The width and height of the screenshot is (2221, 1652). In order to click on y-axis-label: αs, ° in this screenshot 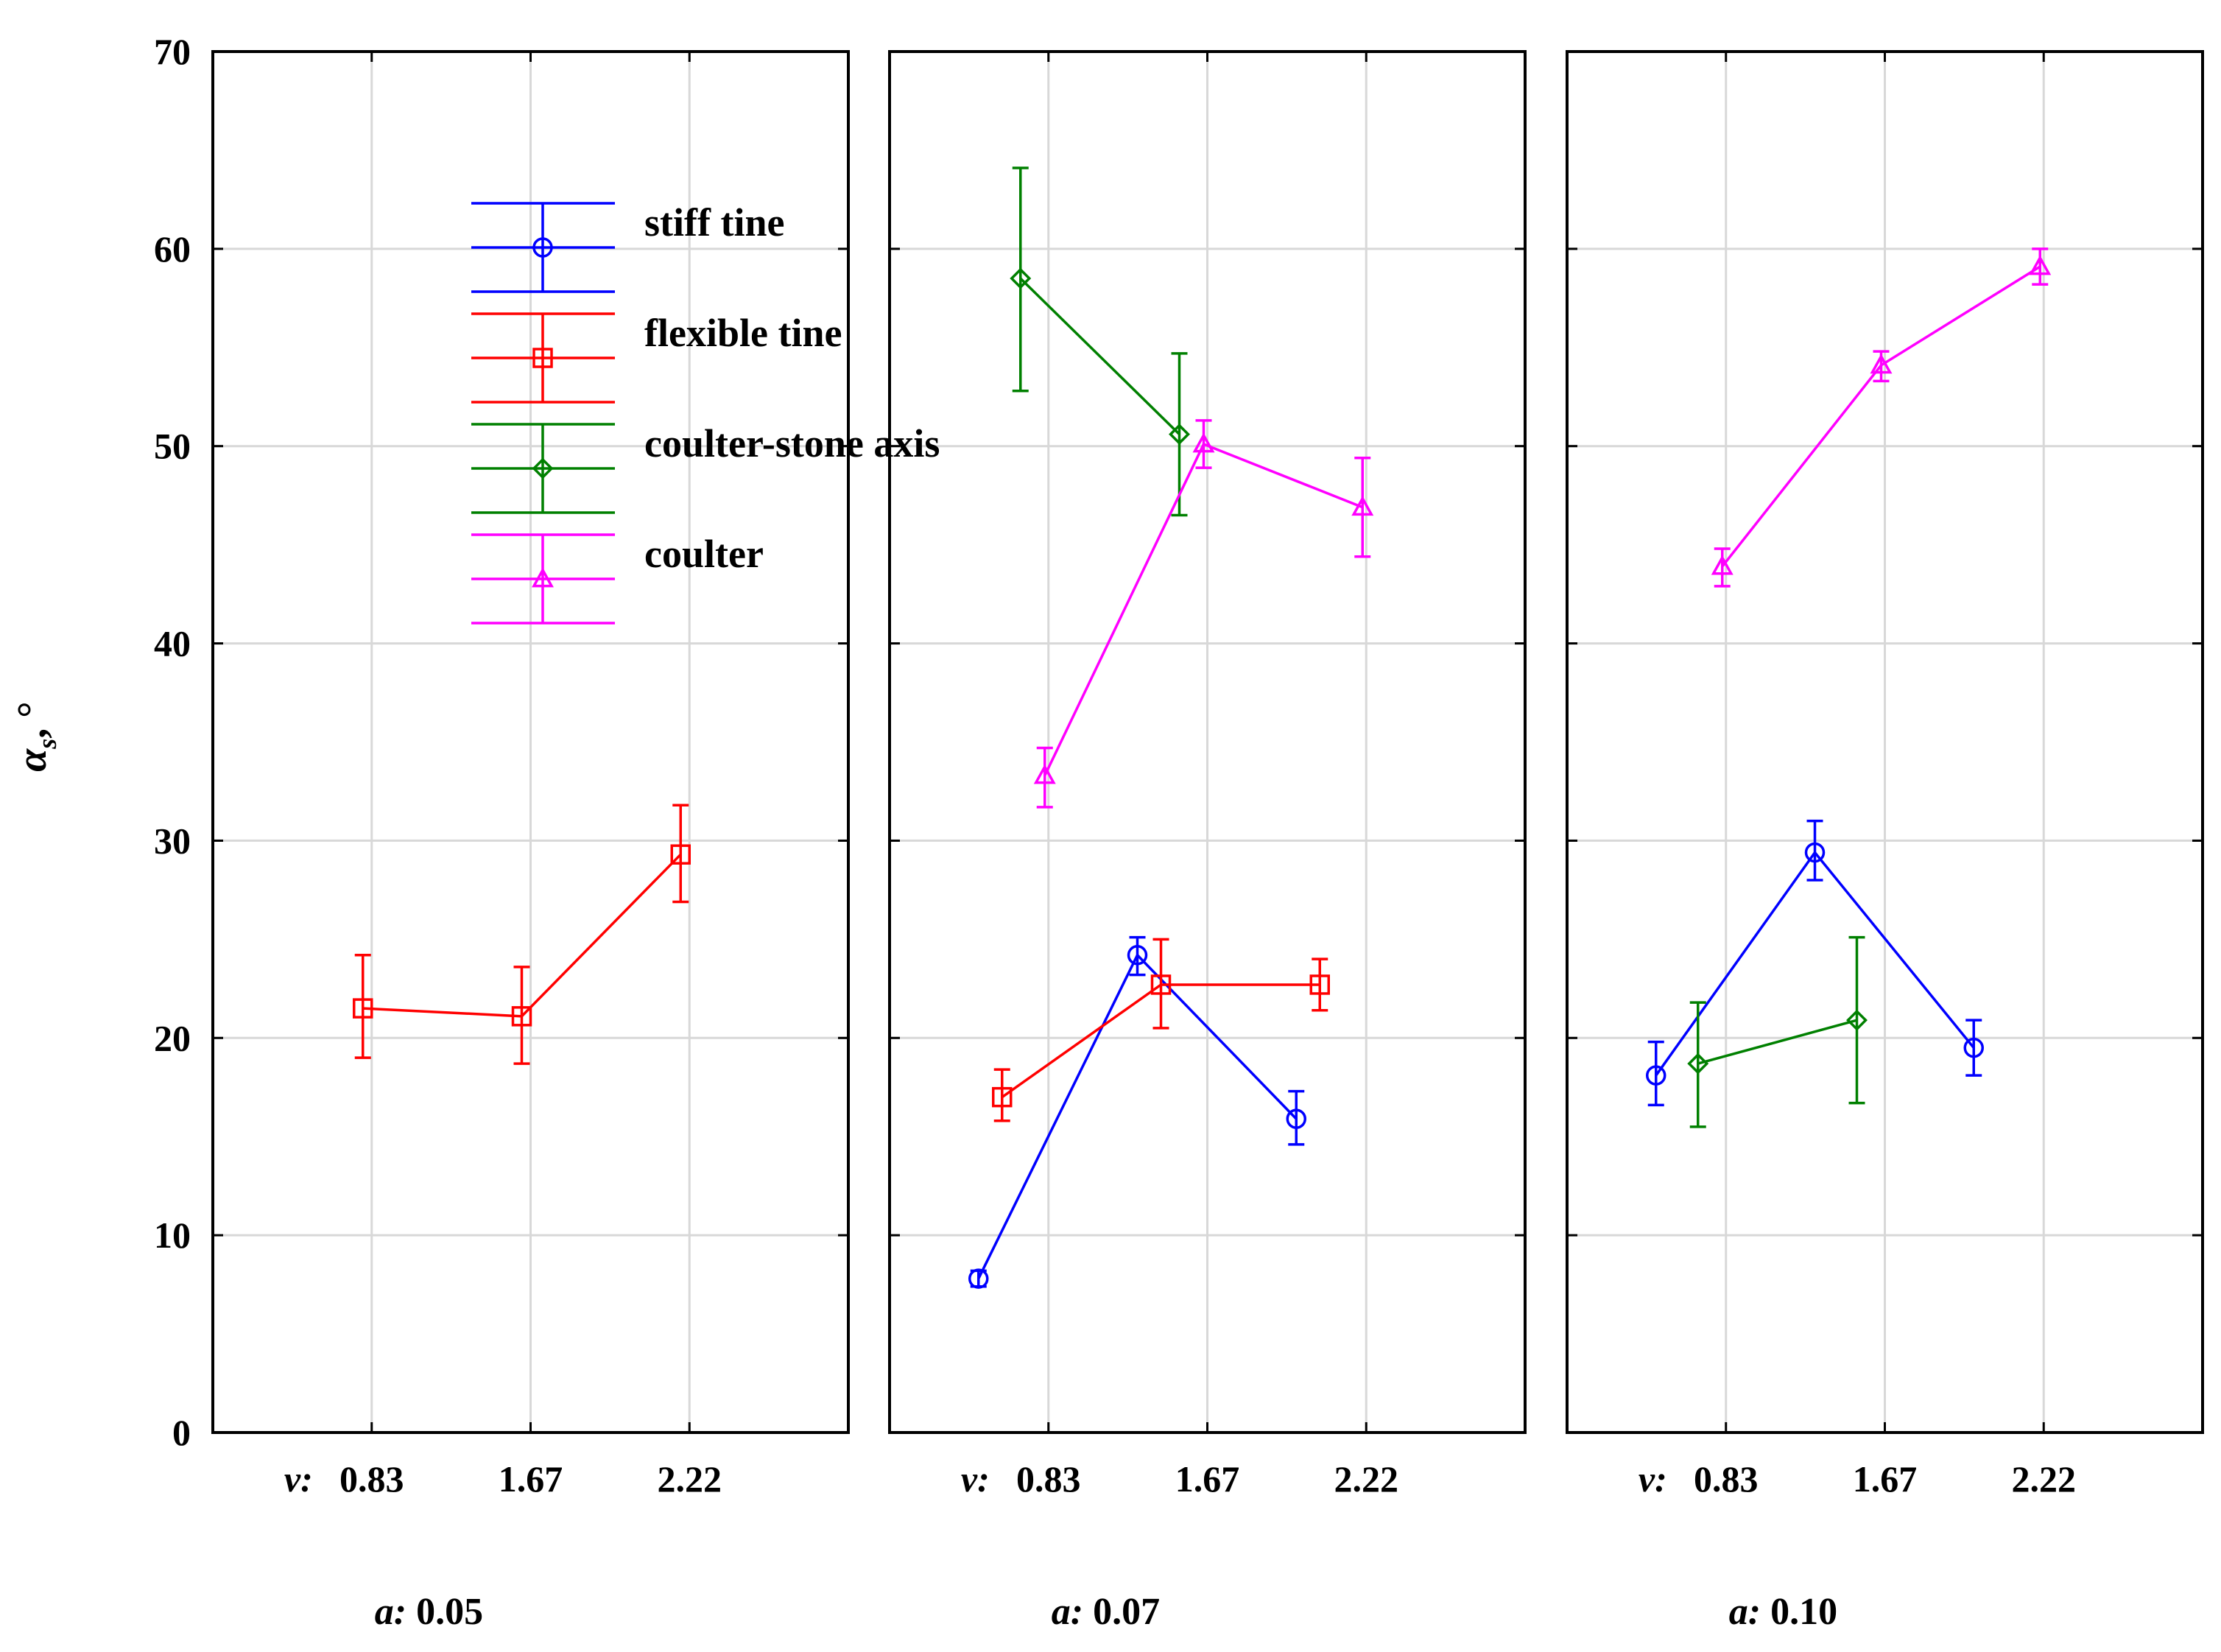, I will do `click(36, 736)`.